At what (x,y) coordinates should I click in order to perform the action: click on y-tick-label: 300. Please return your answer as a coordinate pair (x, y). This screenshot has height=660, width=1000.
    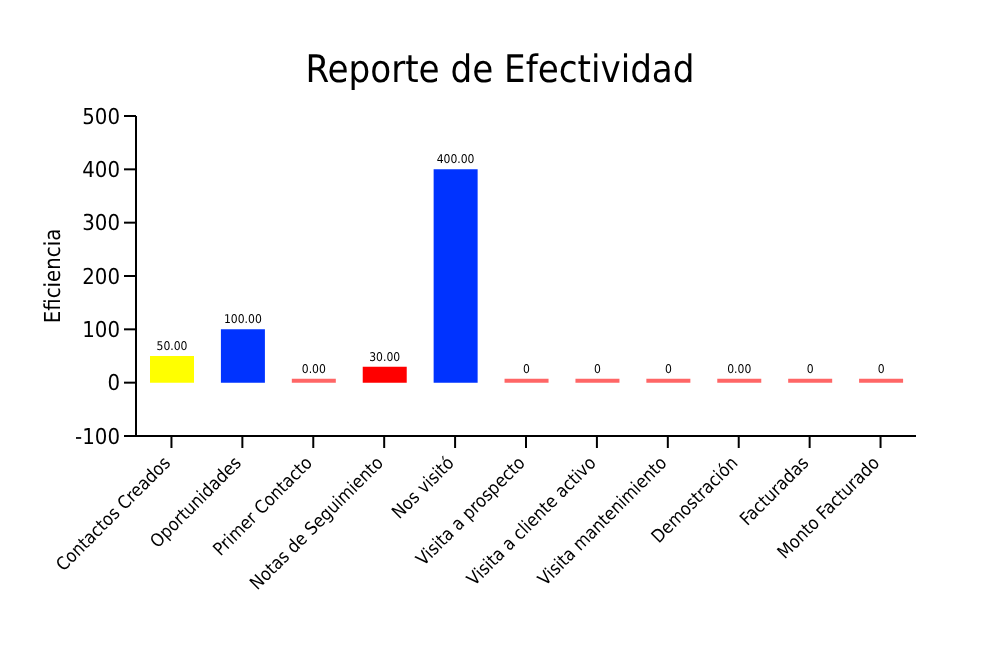
    Looking at the image, I should click on (101, 223).